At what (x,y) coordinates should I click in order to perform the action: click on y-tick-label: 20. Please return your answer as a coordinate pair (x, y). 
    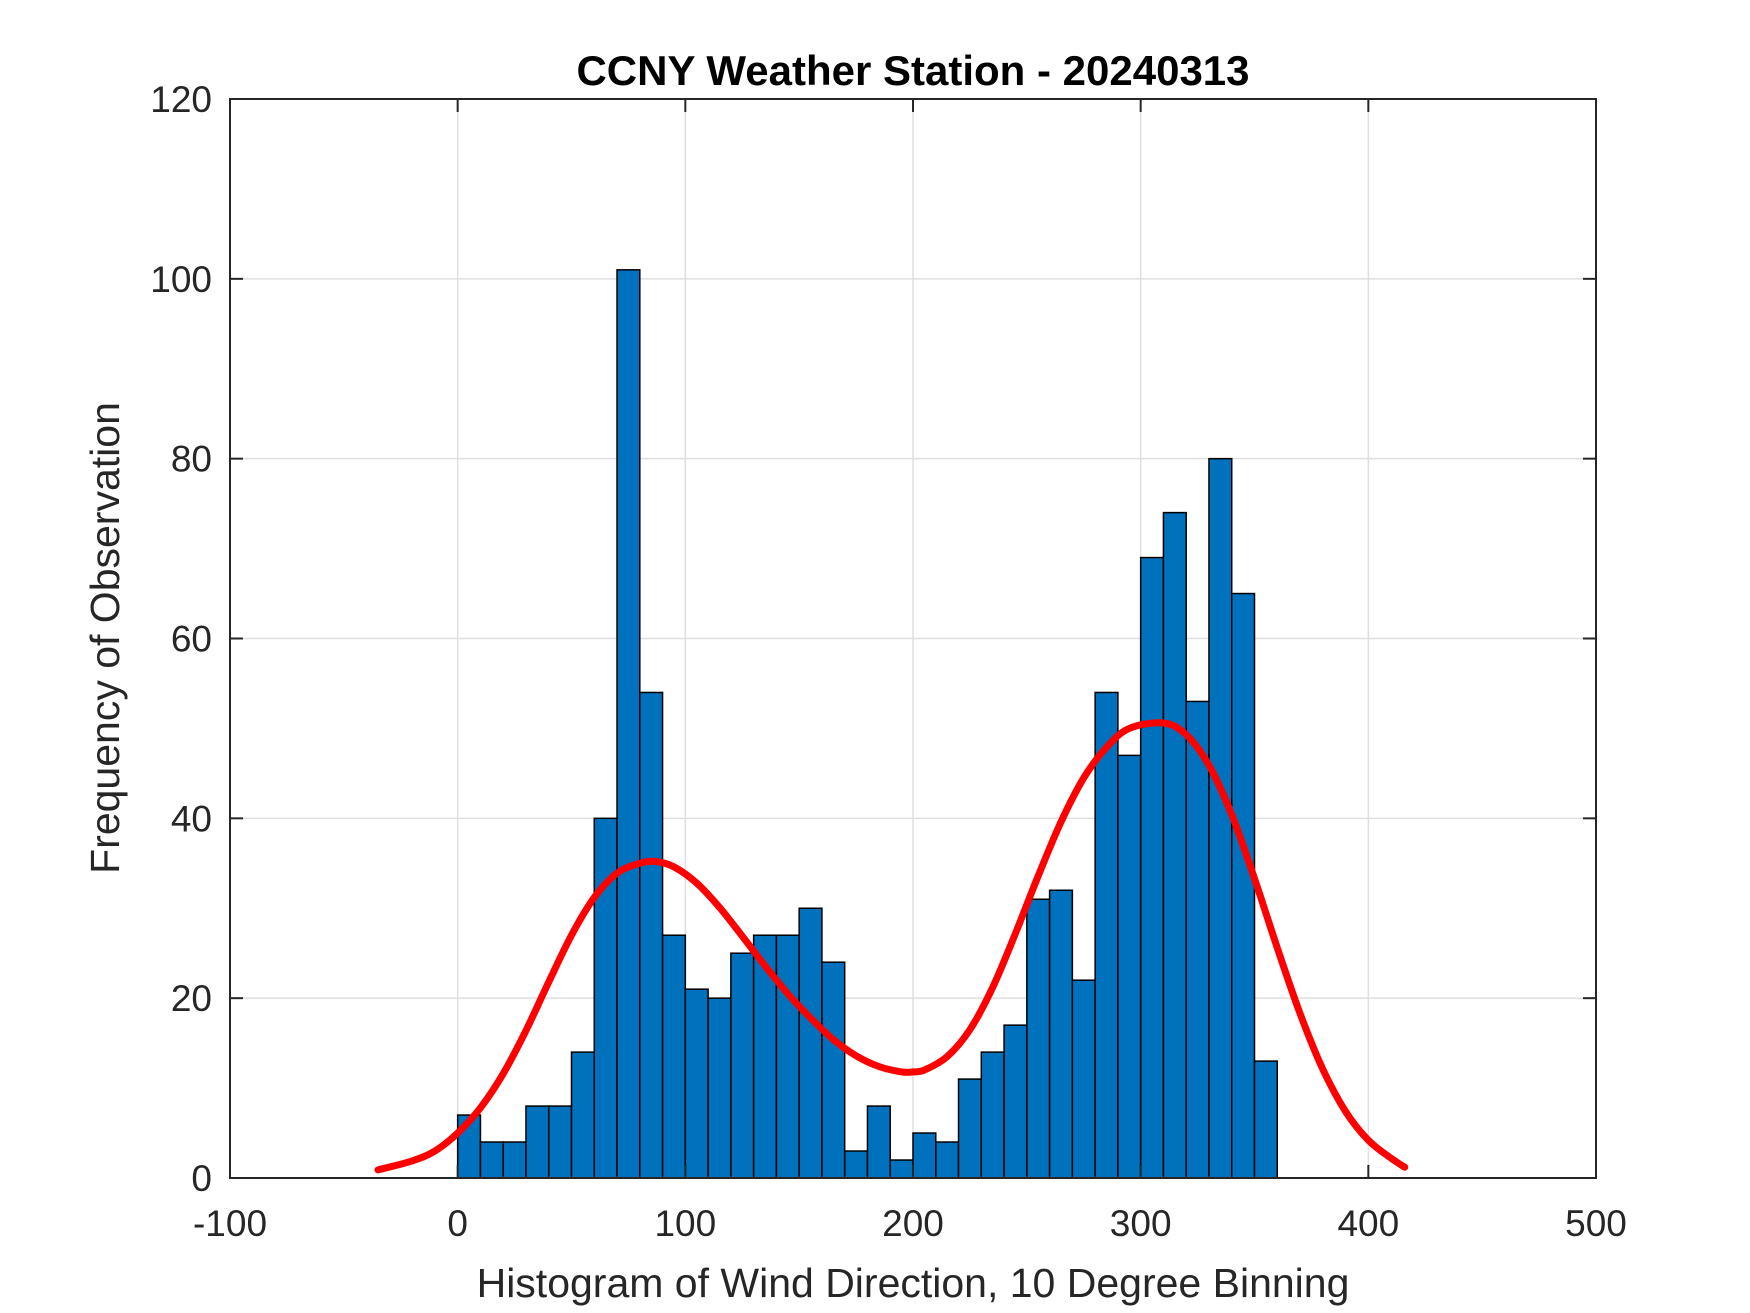
    Looking at the image, I should click on (191, 998).